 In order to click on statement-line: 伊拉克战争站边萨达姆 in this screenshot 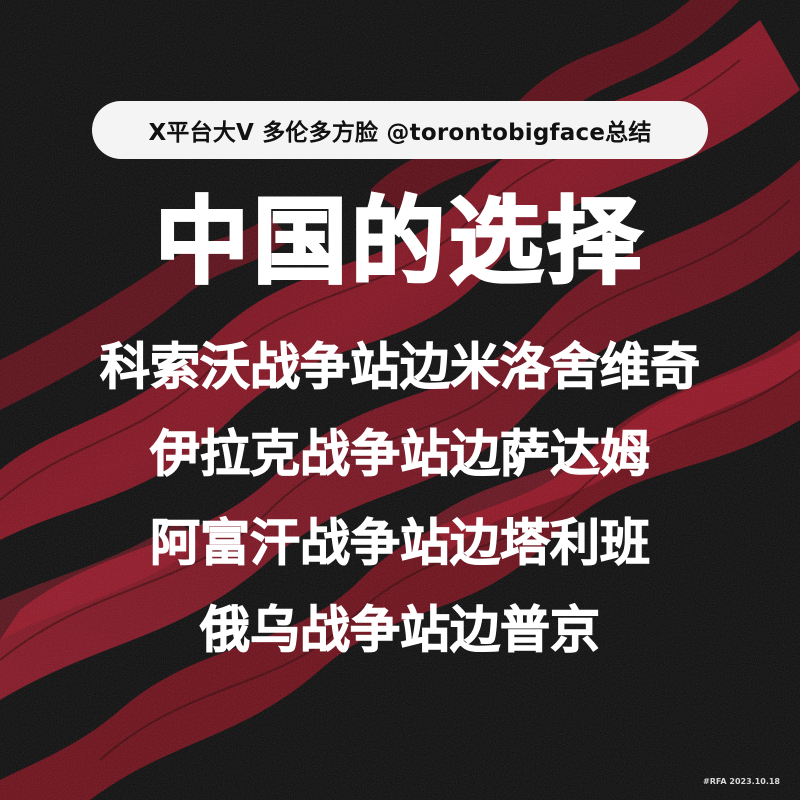, I will do `click(400, 454)`.